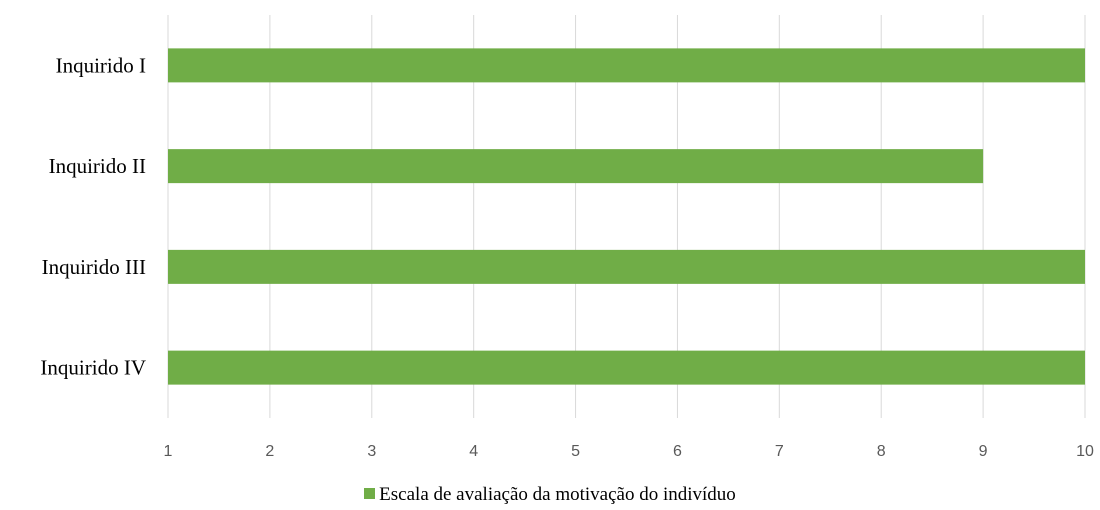 The width and height of the screenshot is (1100, 510). Describe the element at coordinates (269, 451) in the screenshot. I see `x-tick-label: 2` at that location.